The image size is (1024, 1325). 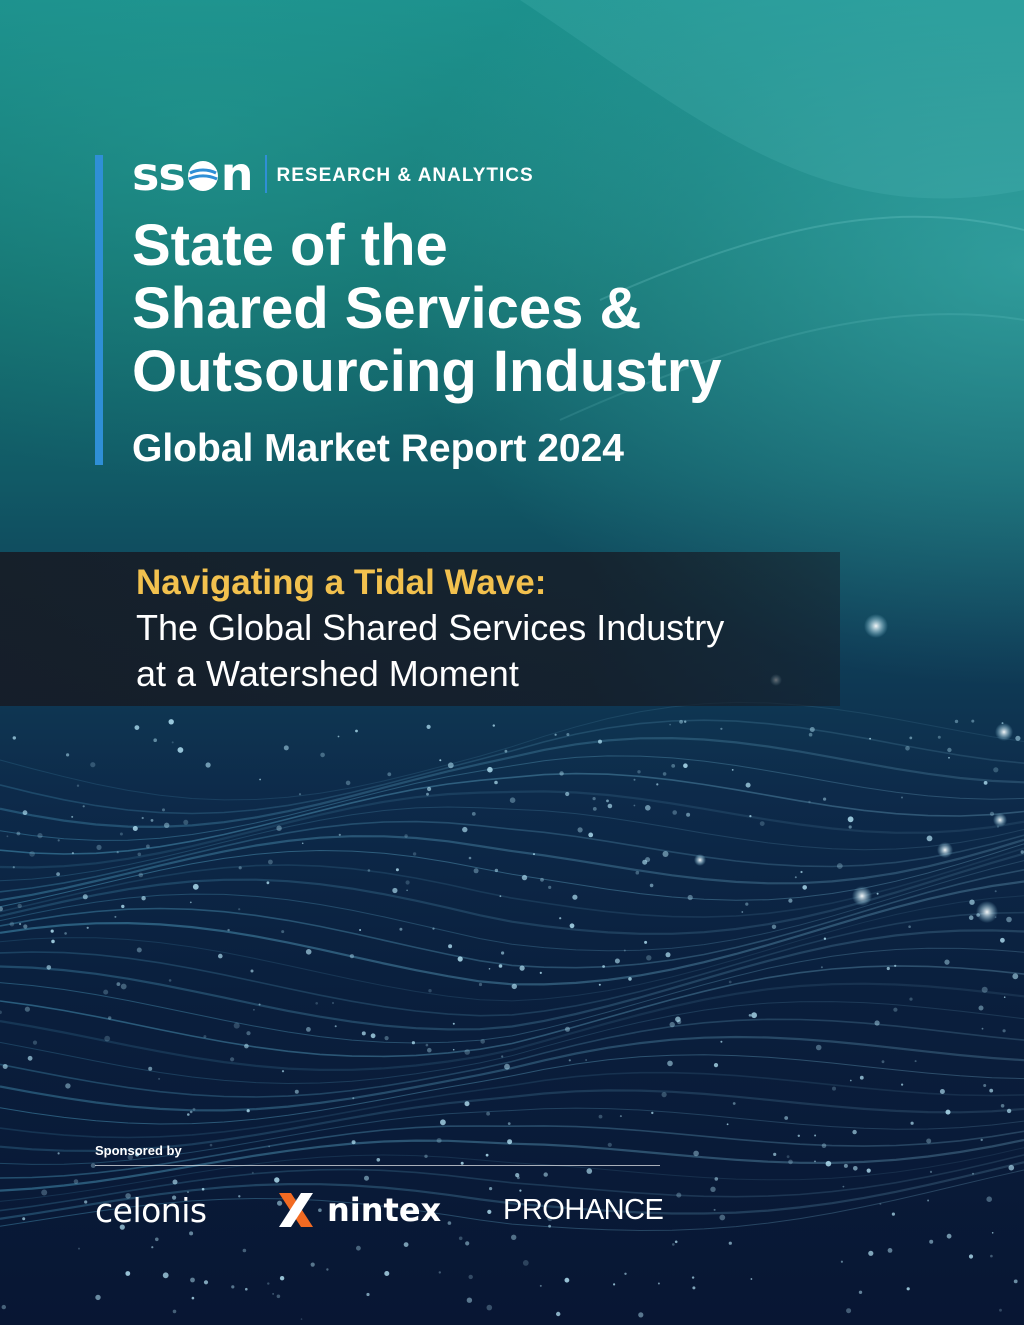 I want to click on logo-divider, so click(x=265, y=174).